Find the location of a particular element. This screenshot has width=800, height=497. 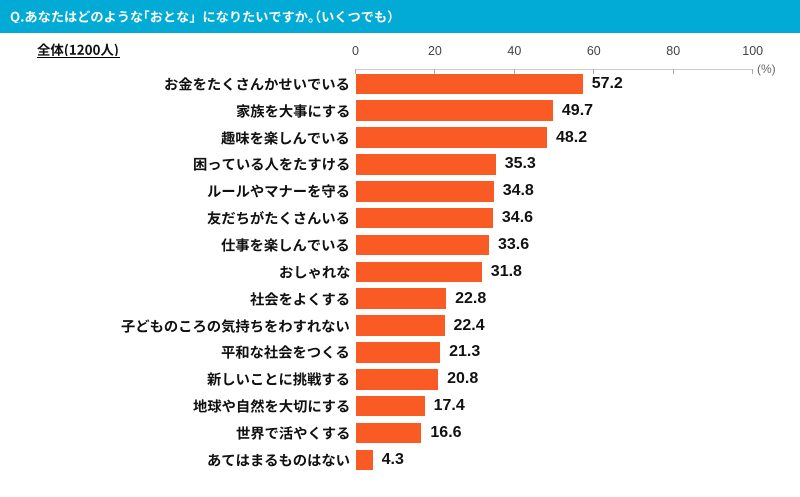

bar-row: 33.6 is located at coordinates (400, 245).